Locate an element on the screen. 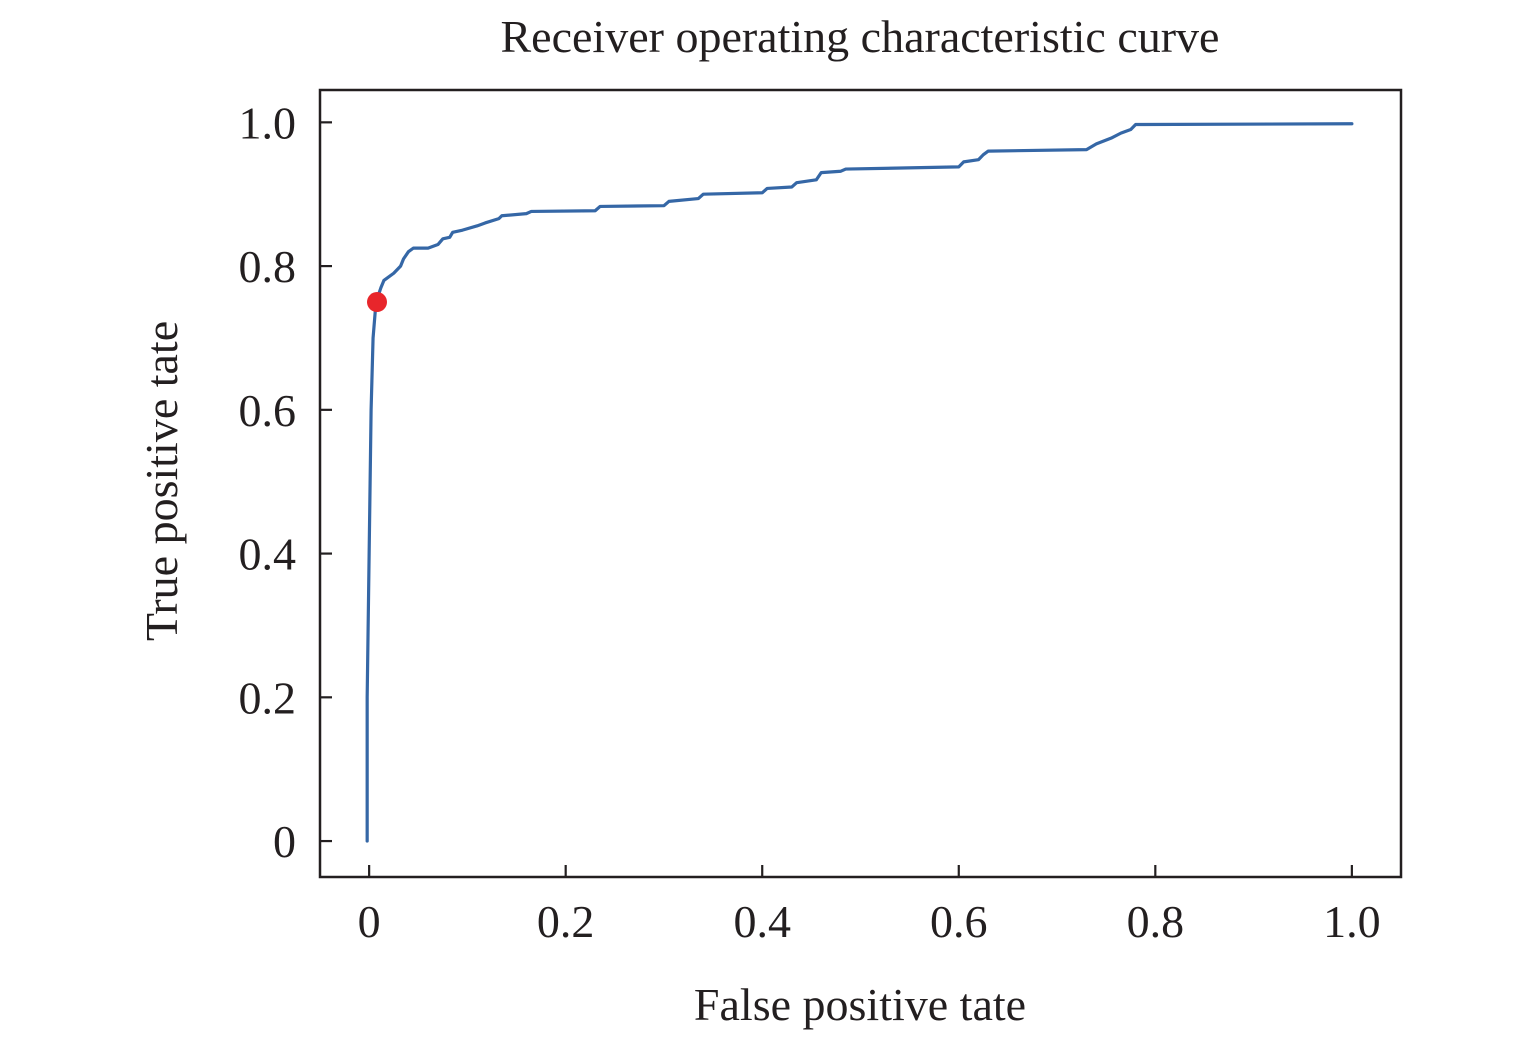  x-tick-label: 0.8 is located at coordinates (1156, 921).